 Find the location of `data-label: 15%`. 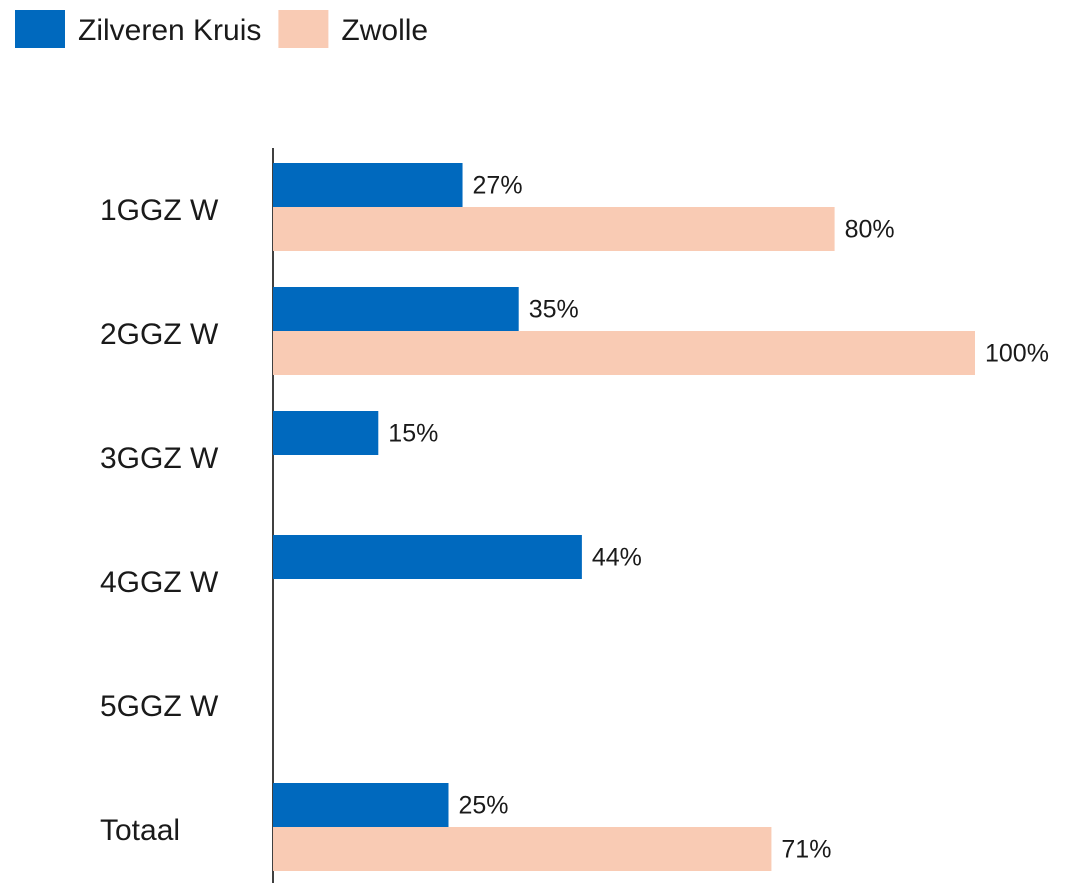

data-label: 15% is located at coordinates (413, 434).